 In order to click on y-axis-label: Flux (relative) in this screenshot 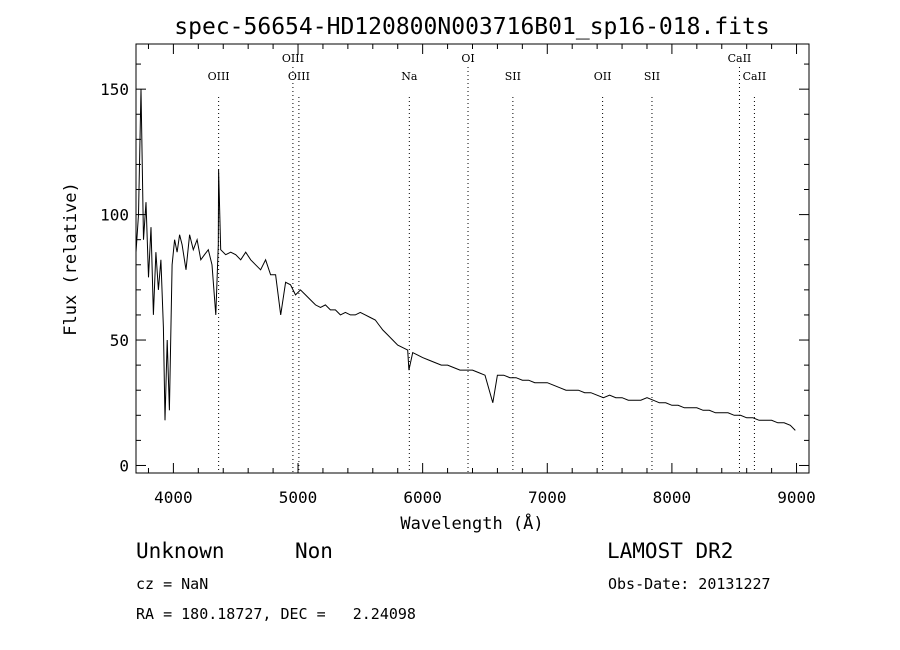, I will do `click(71, 259)`.